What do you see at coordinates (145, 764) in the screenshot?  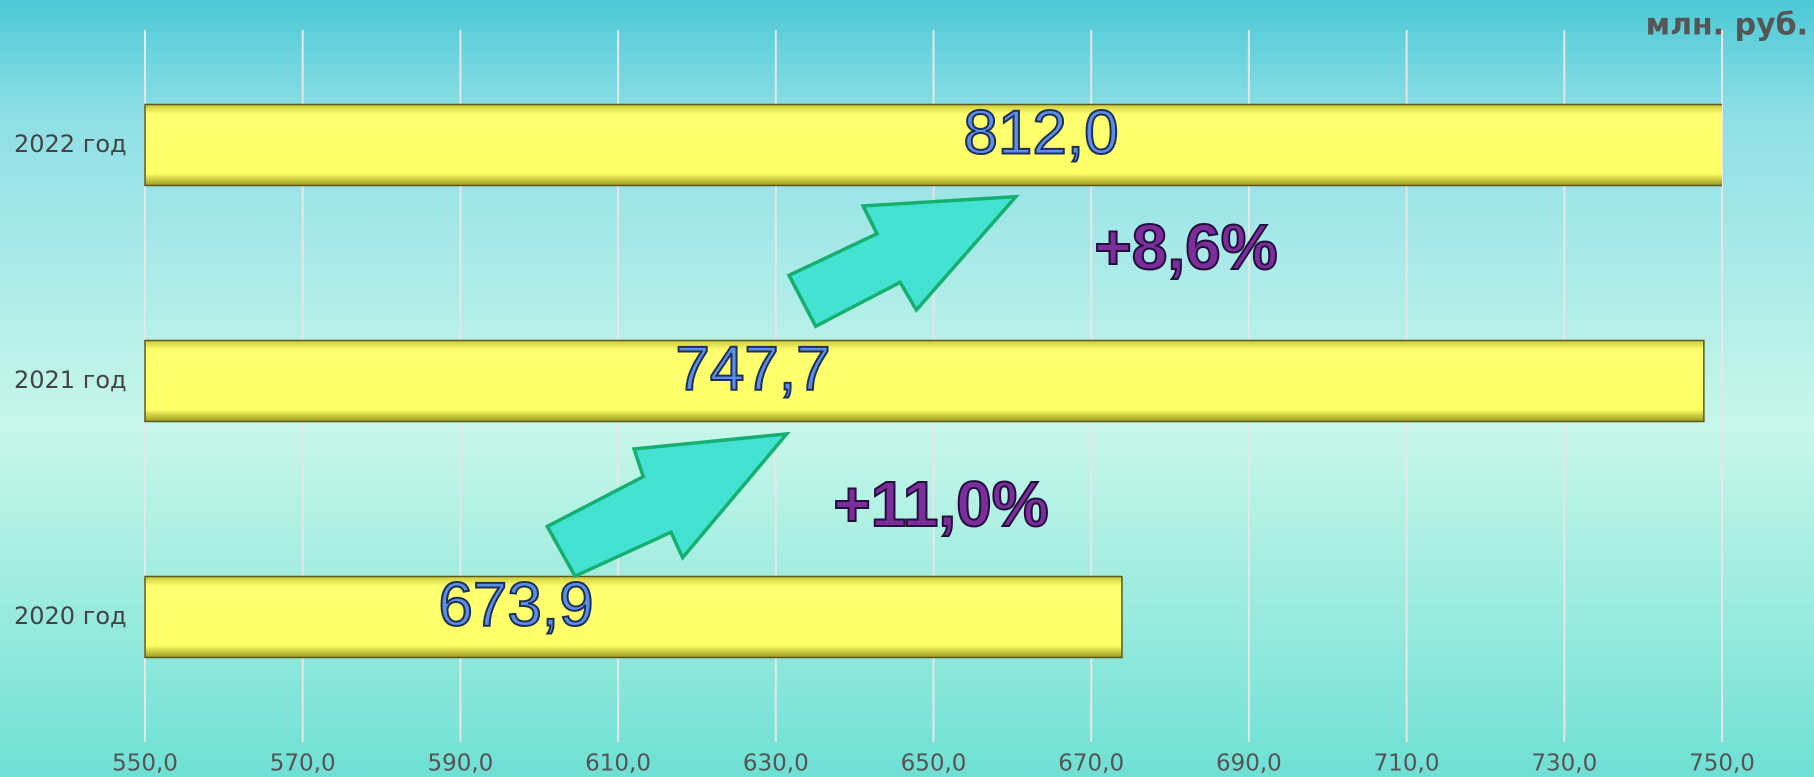 I see `x-tick-label: 550,0` at bounding box center [145, 764].